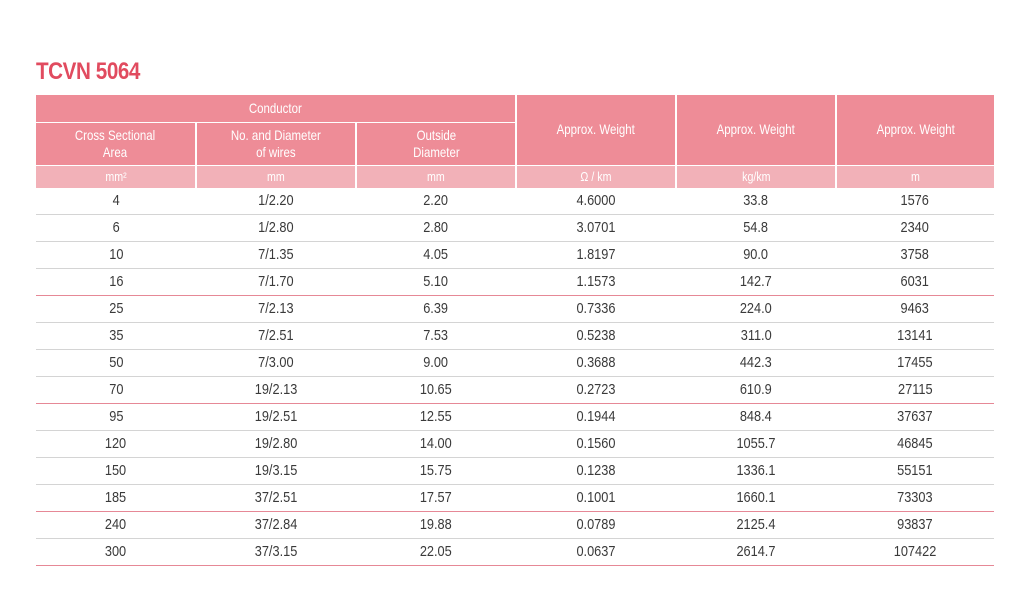  Describe the element at coordinates (276, 471) in the screenshot. I see `table-cell: 19/3.15` at that location.